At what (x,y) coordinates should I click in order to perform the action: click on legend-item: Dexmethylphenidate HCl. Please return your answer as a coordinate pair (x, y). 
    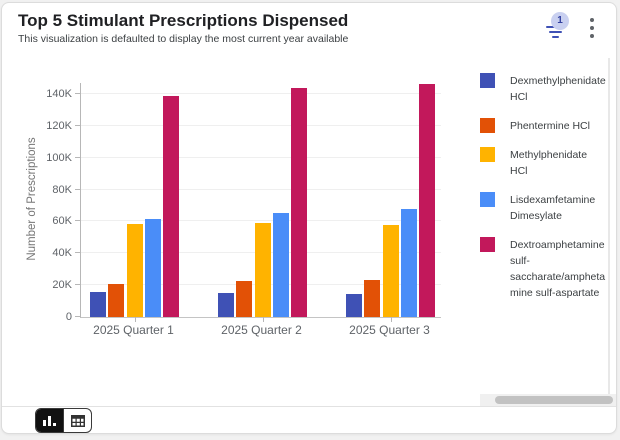
    Looking at the image, I should click on (543, 89).